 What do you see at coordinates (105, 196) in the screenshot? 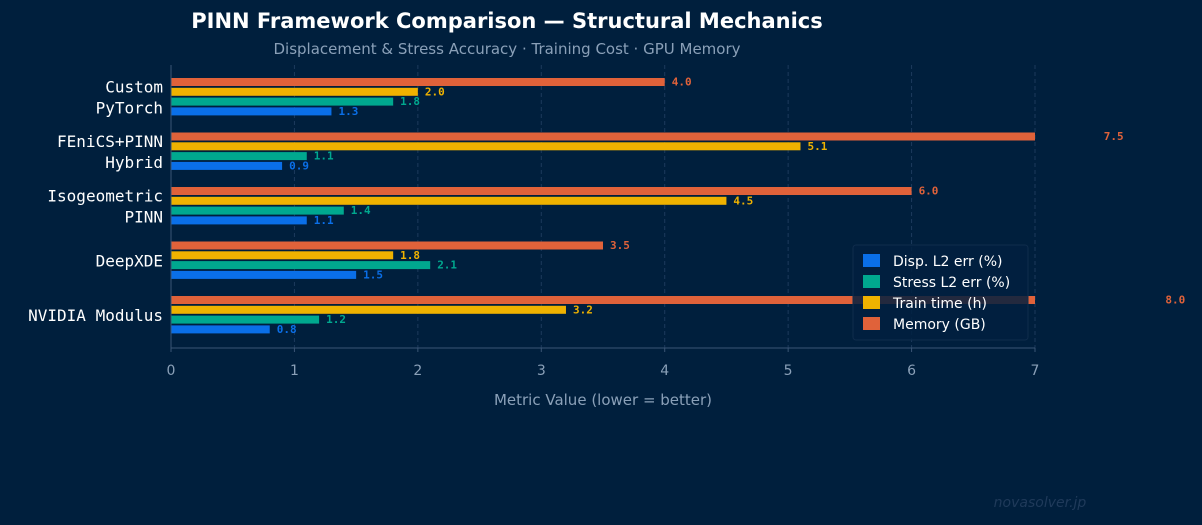
I see `y-tick-label: Isogeometric` at bounding box center [105, 196].